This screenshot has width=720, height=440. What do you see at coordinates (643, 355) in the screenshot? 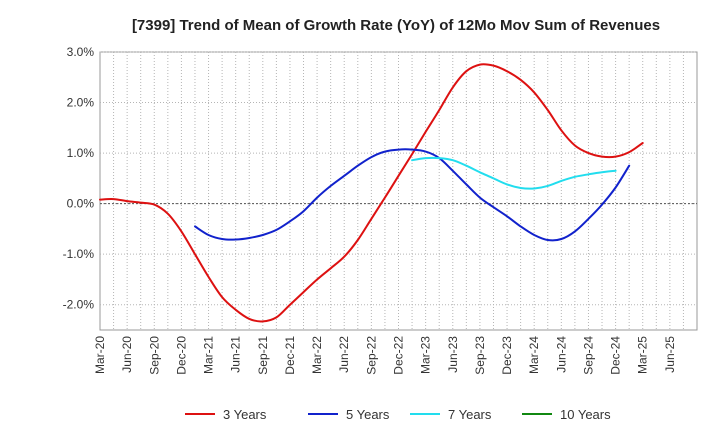
I see `x-tick-label: Mar-25` at bounding box center [643, 355].